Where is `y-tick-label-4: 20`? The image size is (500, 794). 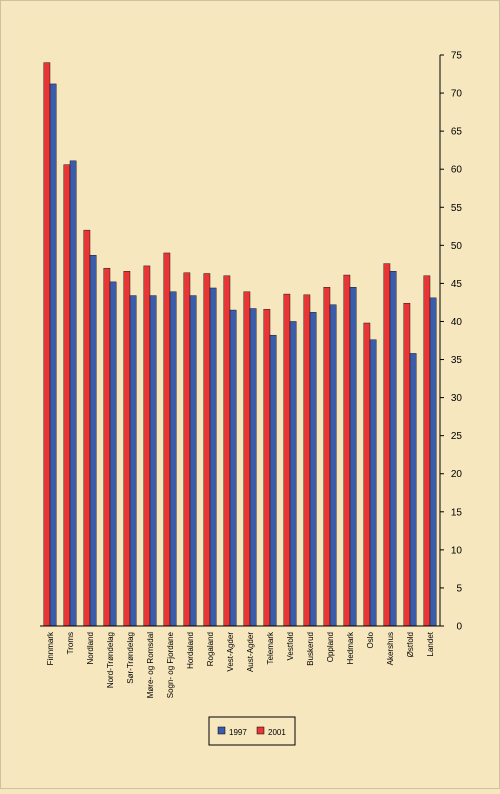
y-tick-label-4: 20 is located at coordinates (457, 474).